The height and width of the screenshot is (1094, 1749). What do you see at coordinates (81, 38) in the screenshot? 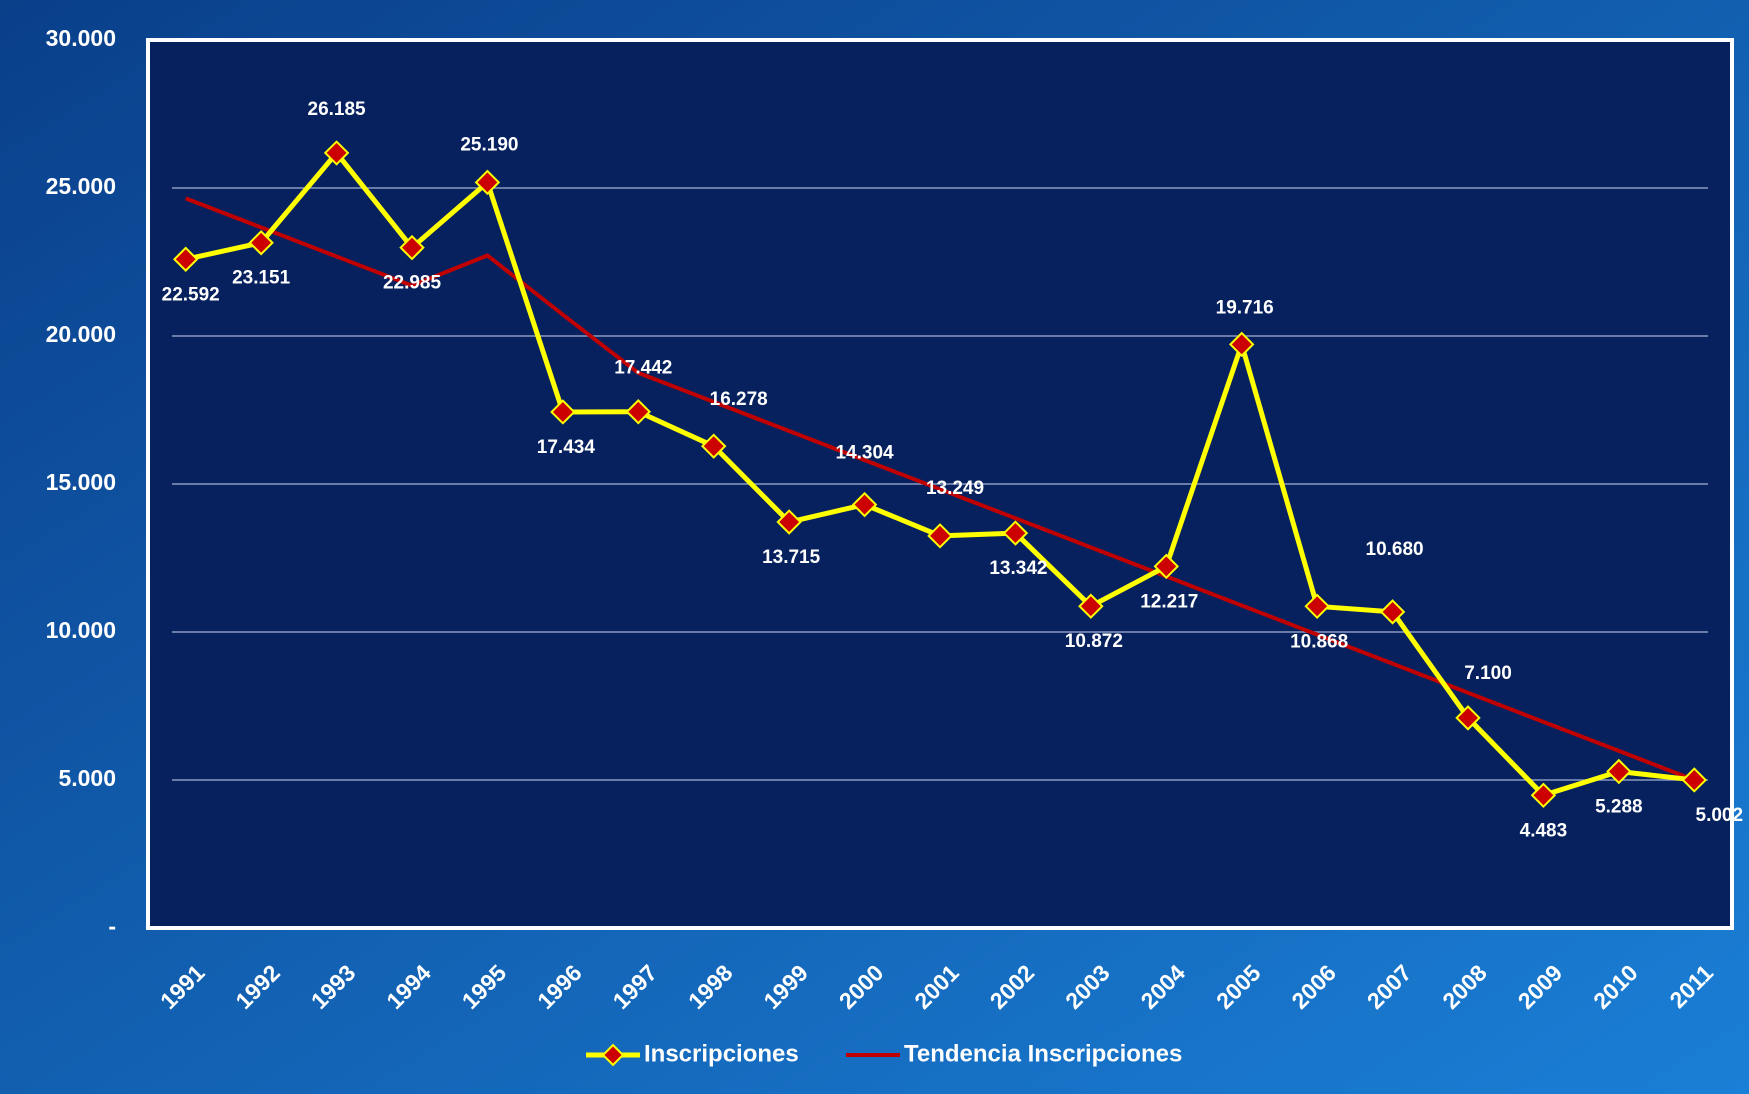
I see `y-tick-label: 30.000` at bounding box center [81, 38].